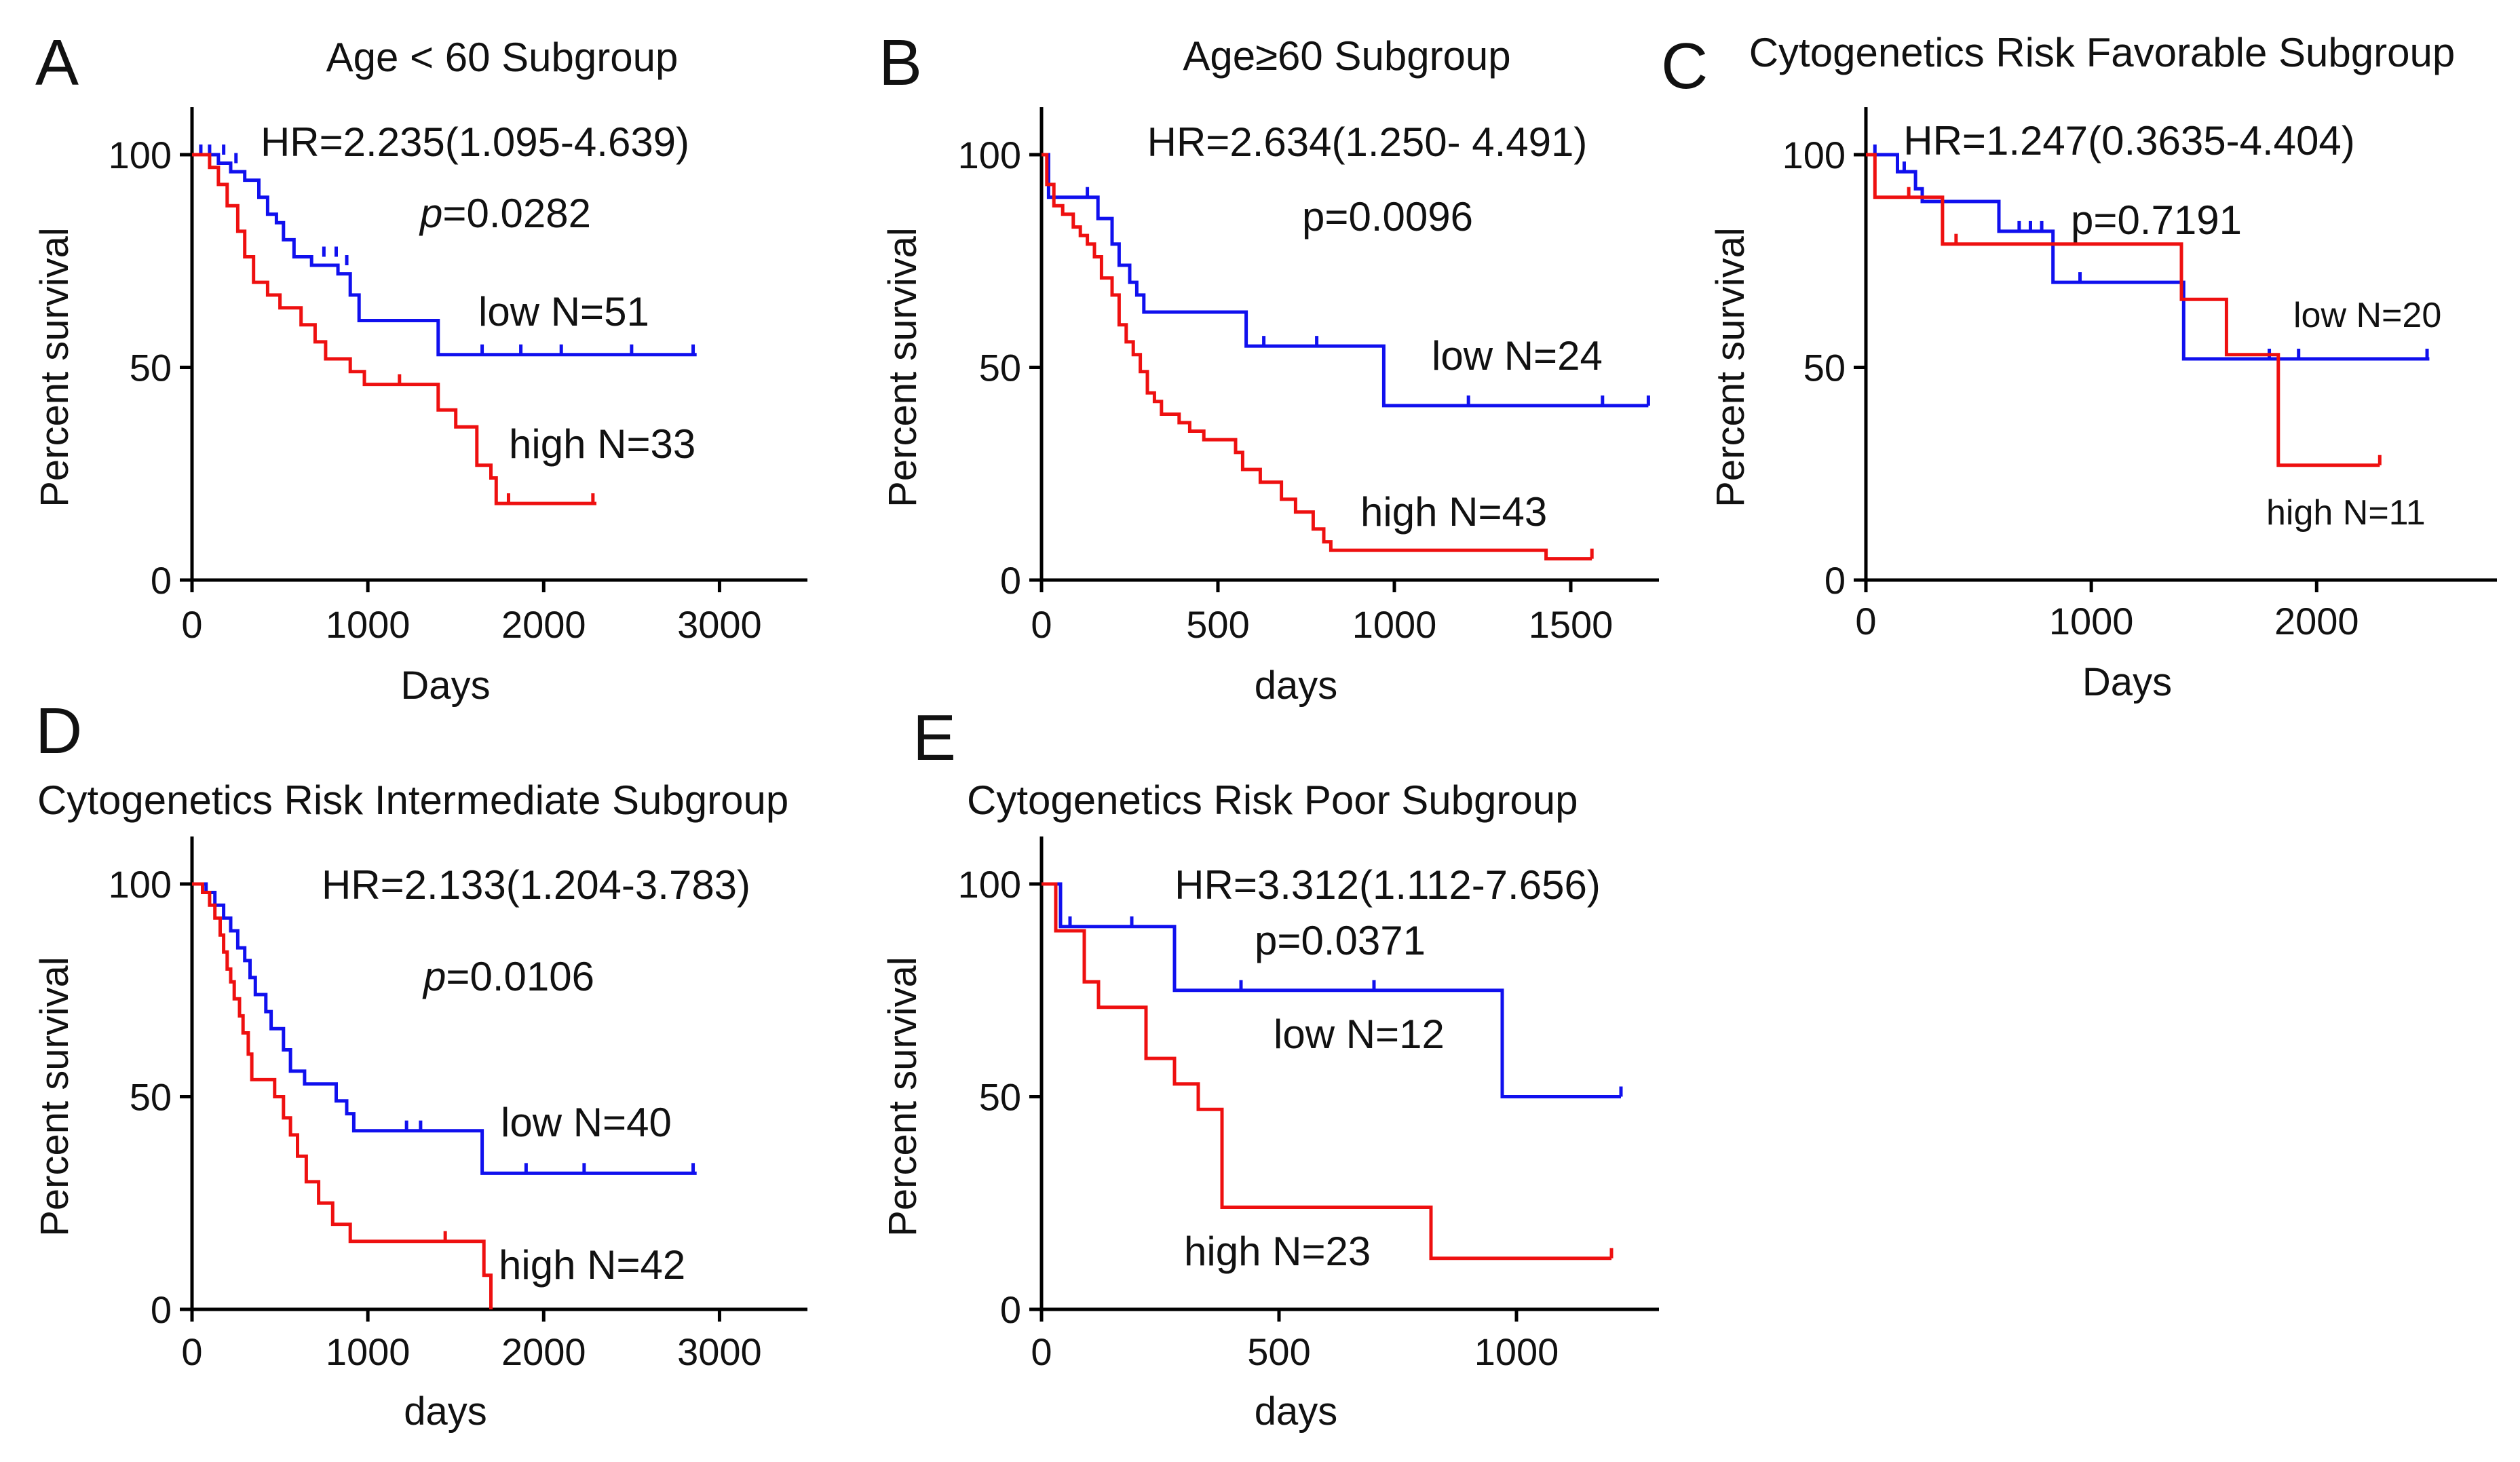 The image size is (2520, 1462). Describe the element at coordinates (934, 737) in the screenshot. I see `panel-letter: E` at that location.